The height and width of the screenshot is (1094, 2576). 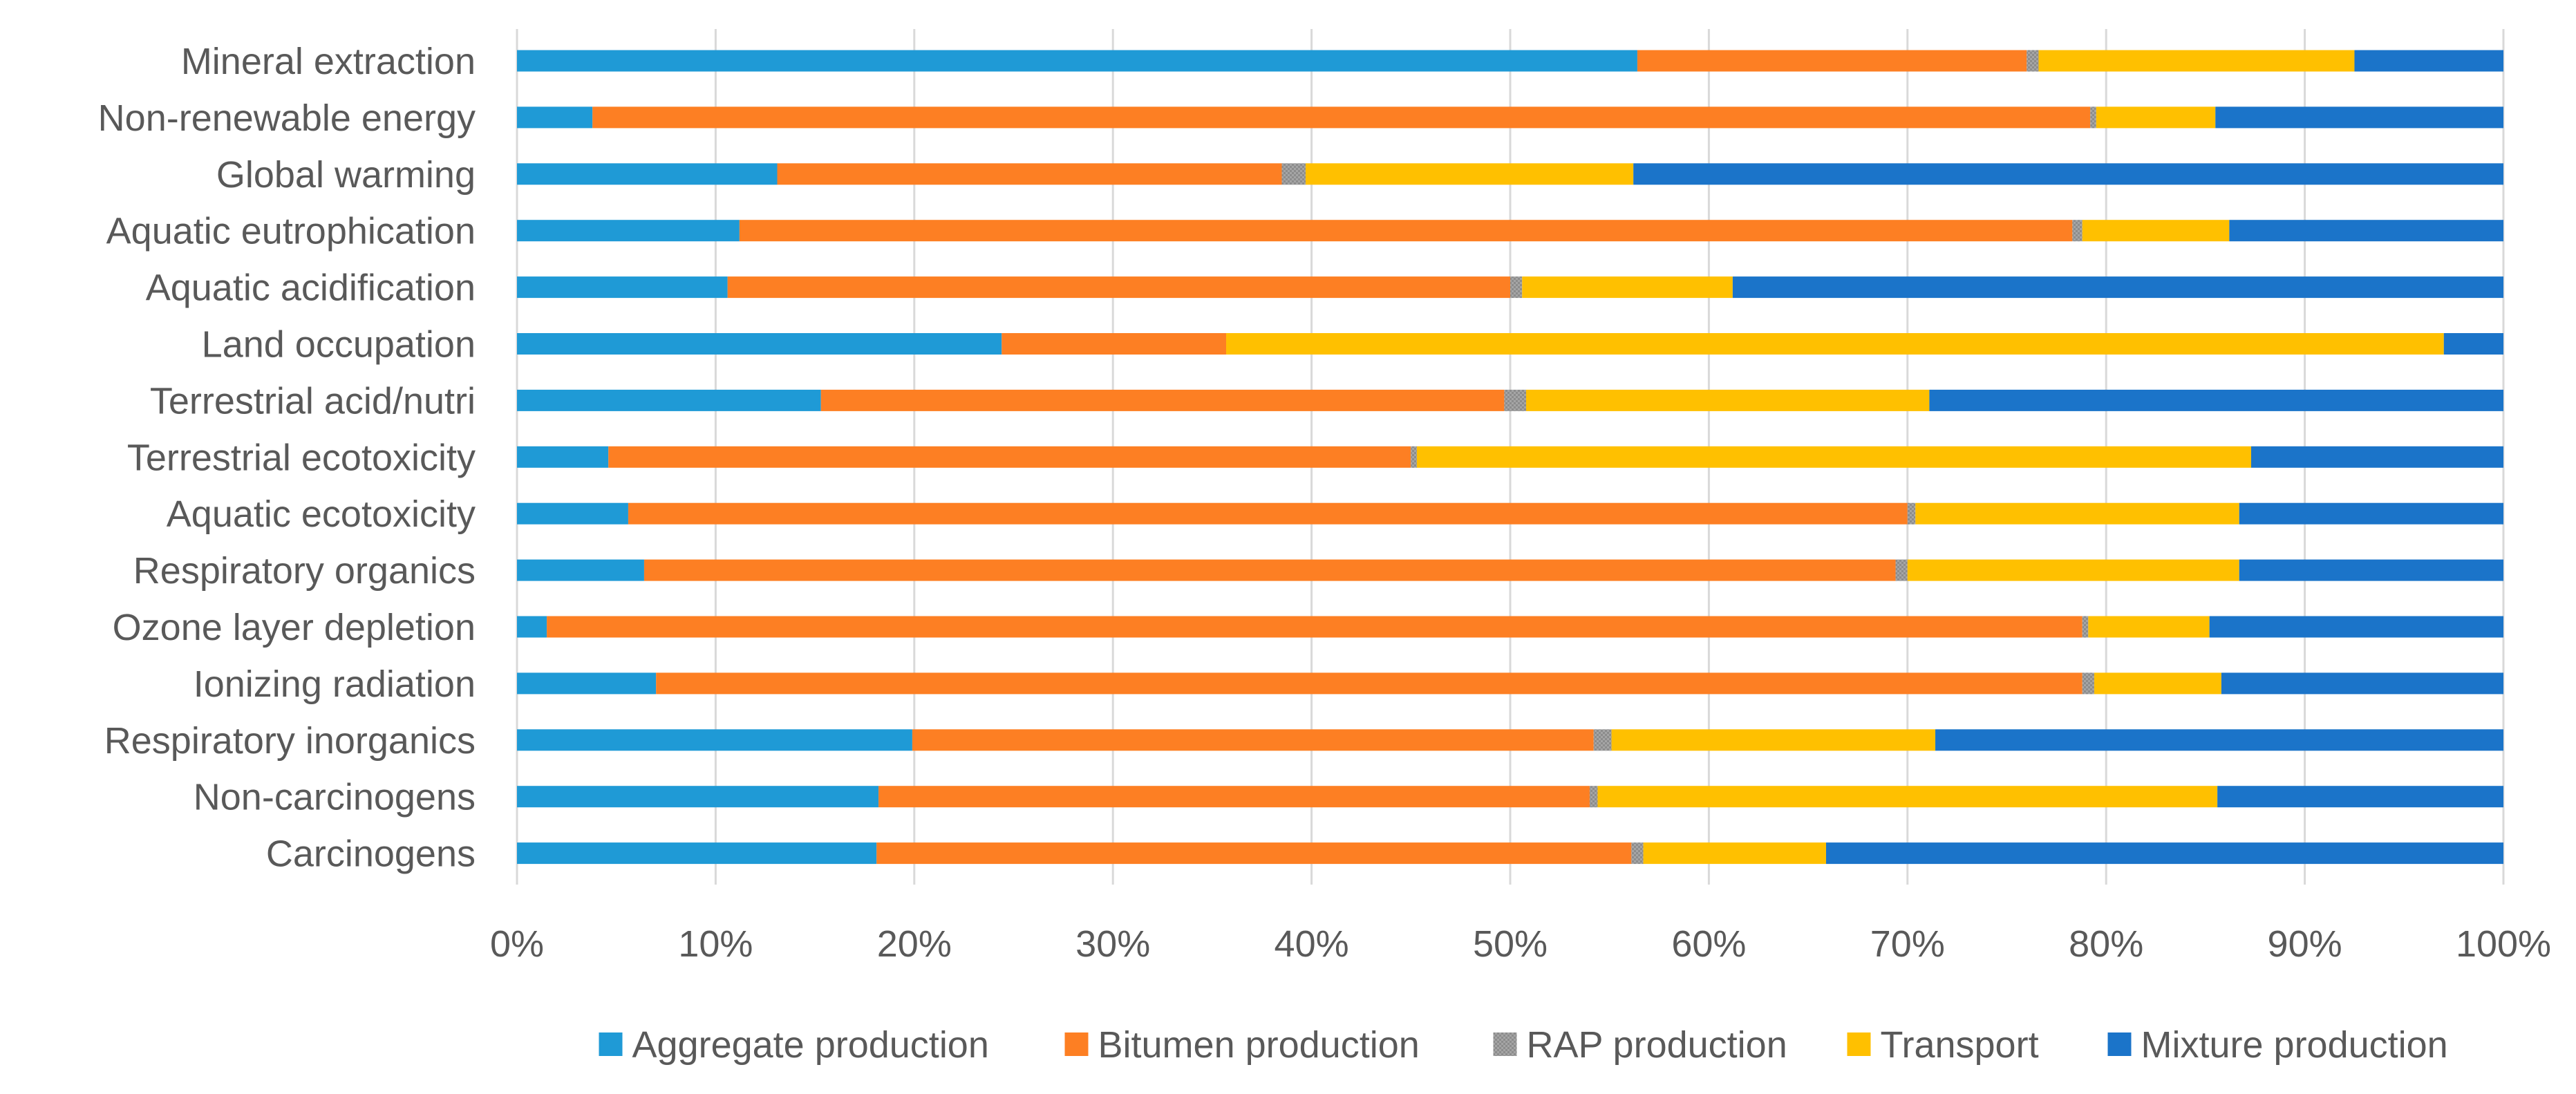 I want to click on x-tick-label: 80%, so click(x=2106, y=944).